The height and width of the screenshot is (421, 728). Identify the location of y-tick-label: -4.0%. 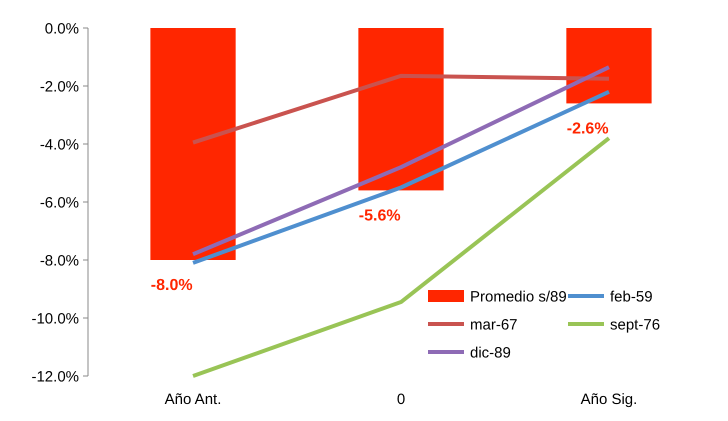
(59, 145).